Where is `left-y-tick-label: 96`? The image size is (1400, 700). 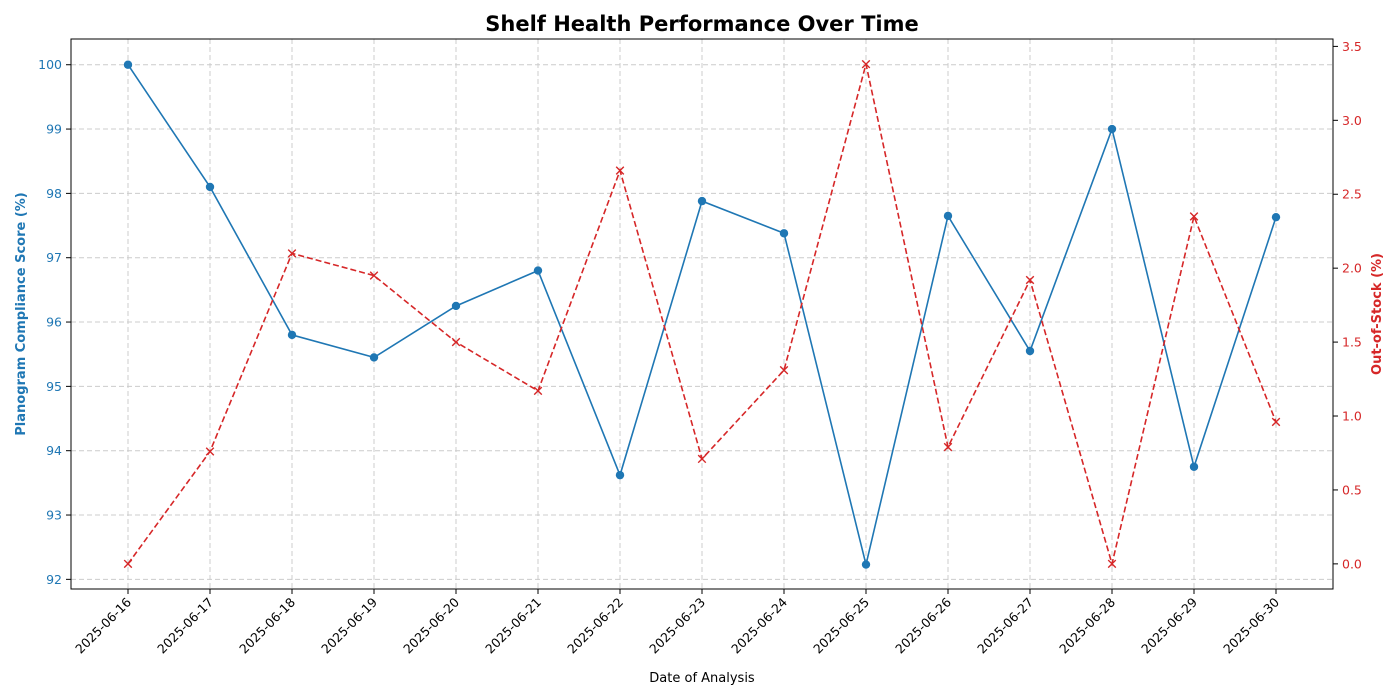 left-y-tick-label: 96 is located at coordinates (54, 322).